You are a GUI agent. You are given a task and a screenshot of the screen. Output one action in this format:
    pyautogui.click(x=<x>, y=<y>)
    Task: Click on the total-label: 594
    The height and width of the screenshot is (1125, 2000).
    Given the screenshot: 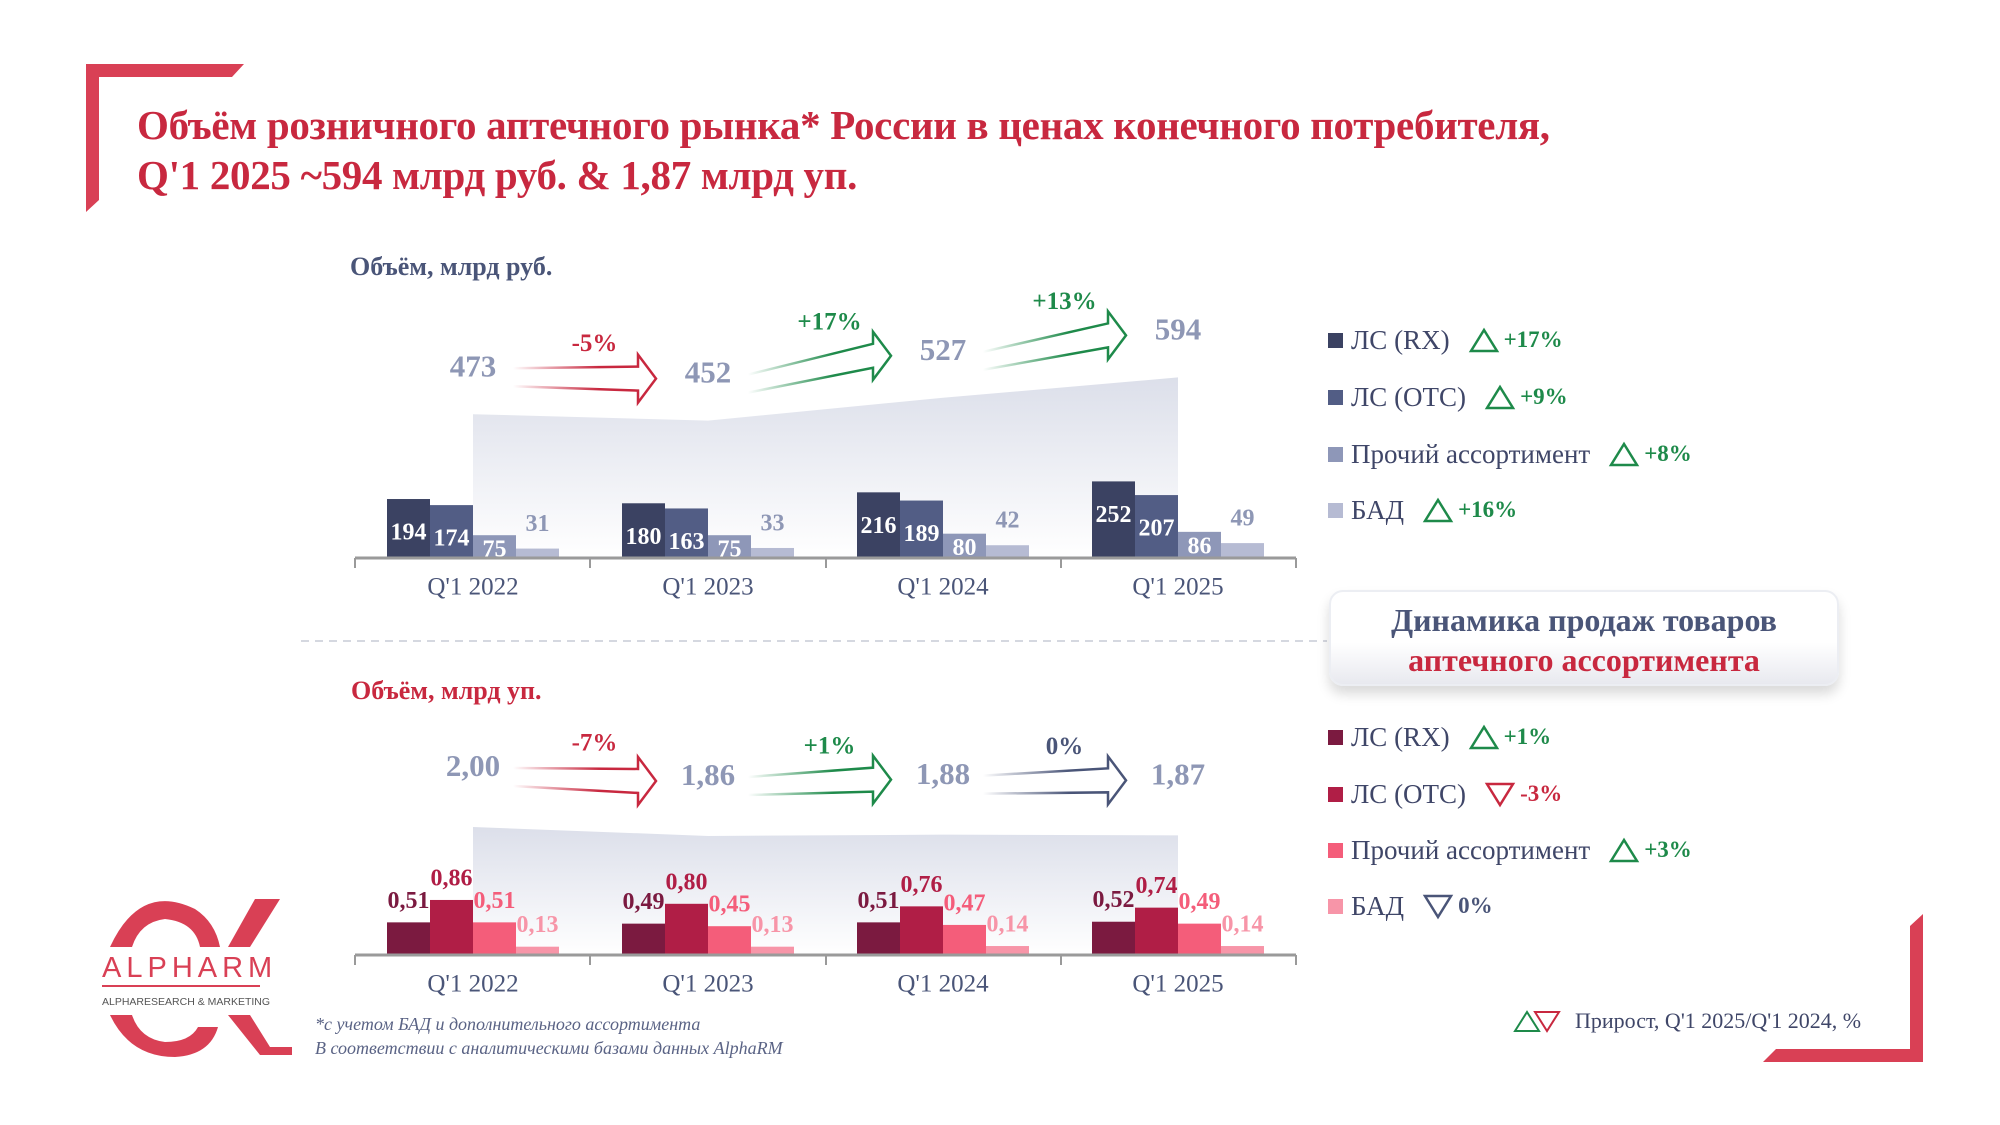 What is the action you would take?
    pyautogui.click(x=1178, y=329)
    